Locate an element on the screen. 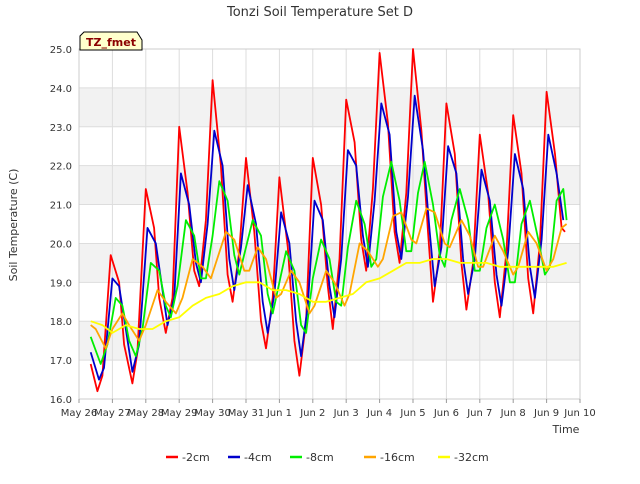 The image size is (640, 484). y-tick-label: 24.0 is located at coordinates (61, 89).